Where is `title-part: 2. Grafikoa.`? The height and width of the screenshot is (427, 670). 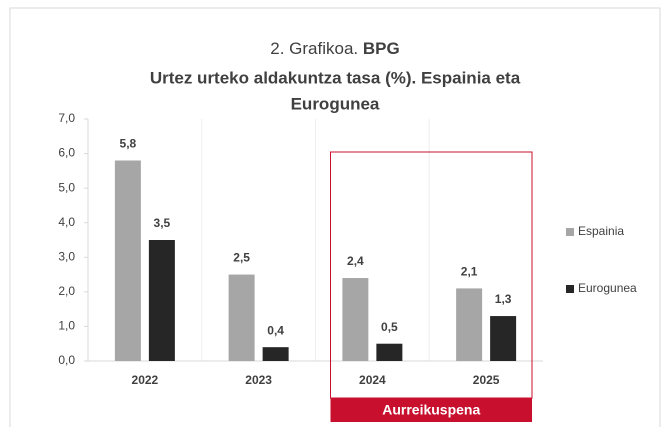 title-part: 2. Grafikoa. is located at coordinates (314, 48).